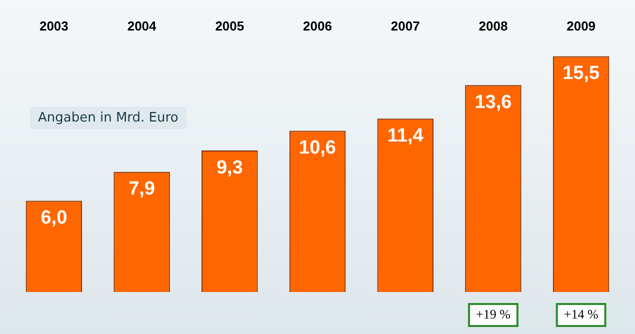 The width and height of the screenshot is (635, 334). Describe the element at coordinates (53, 26) in the screenshot. I see `x-tick-label: 2003` at that location.